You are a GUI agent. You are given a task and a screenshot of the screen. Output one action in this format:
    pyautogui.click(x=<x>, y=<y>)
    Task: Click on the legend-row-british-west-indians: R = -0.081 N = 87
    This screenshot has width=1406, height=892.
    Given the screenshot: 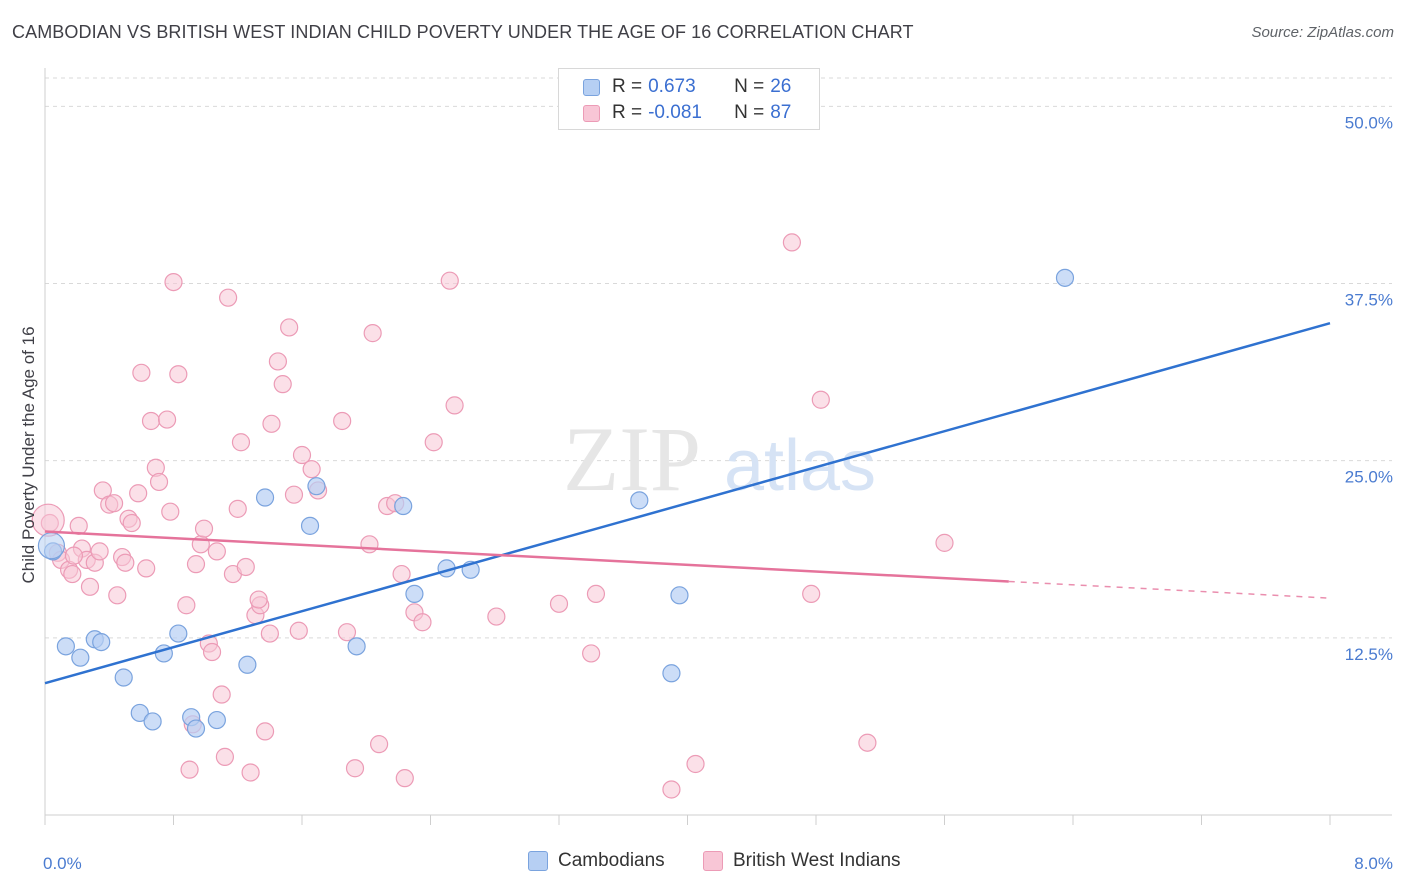 What is the action you would take?
    pyautogui.click(x=687, y=113)
    